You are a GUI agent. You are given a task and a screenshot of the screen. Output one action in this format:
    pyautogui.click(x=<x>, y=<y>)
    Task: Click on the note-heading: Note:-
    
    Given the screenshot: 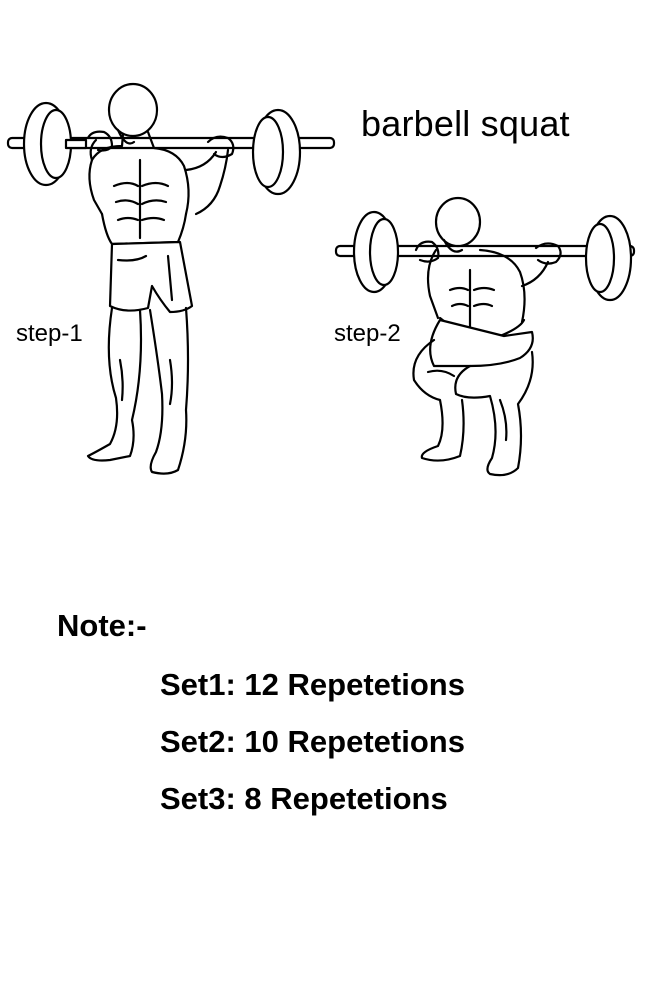 What is the action you would take?
    pyautogui.click(x=102, y=625)
    